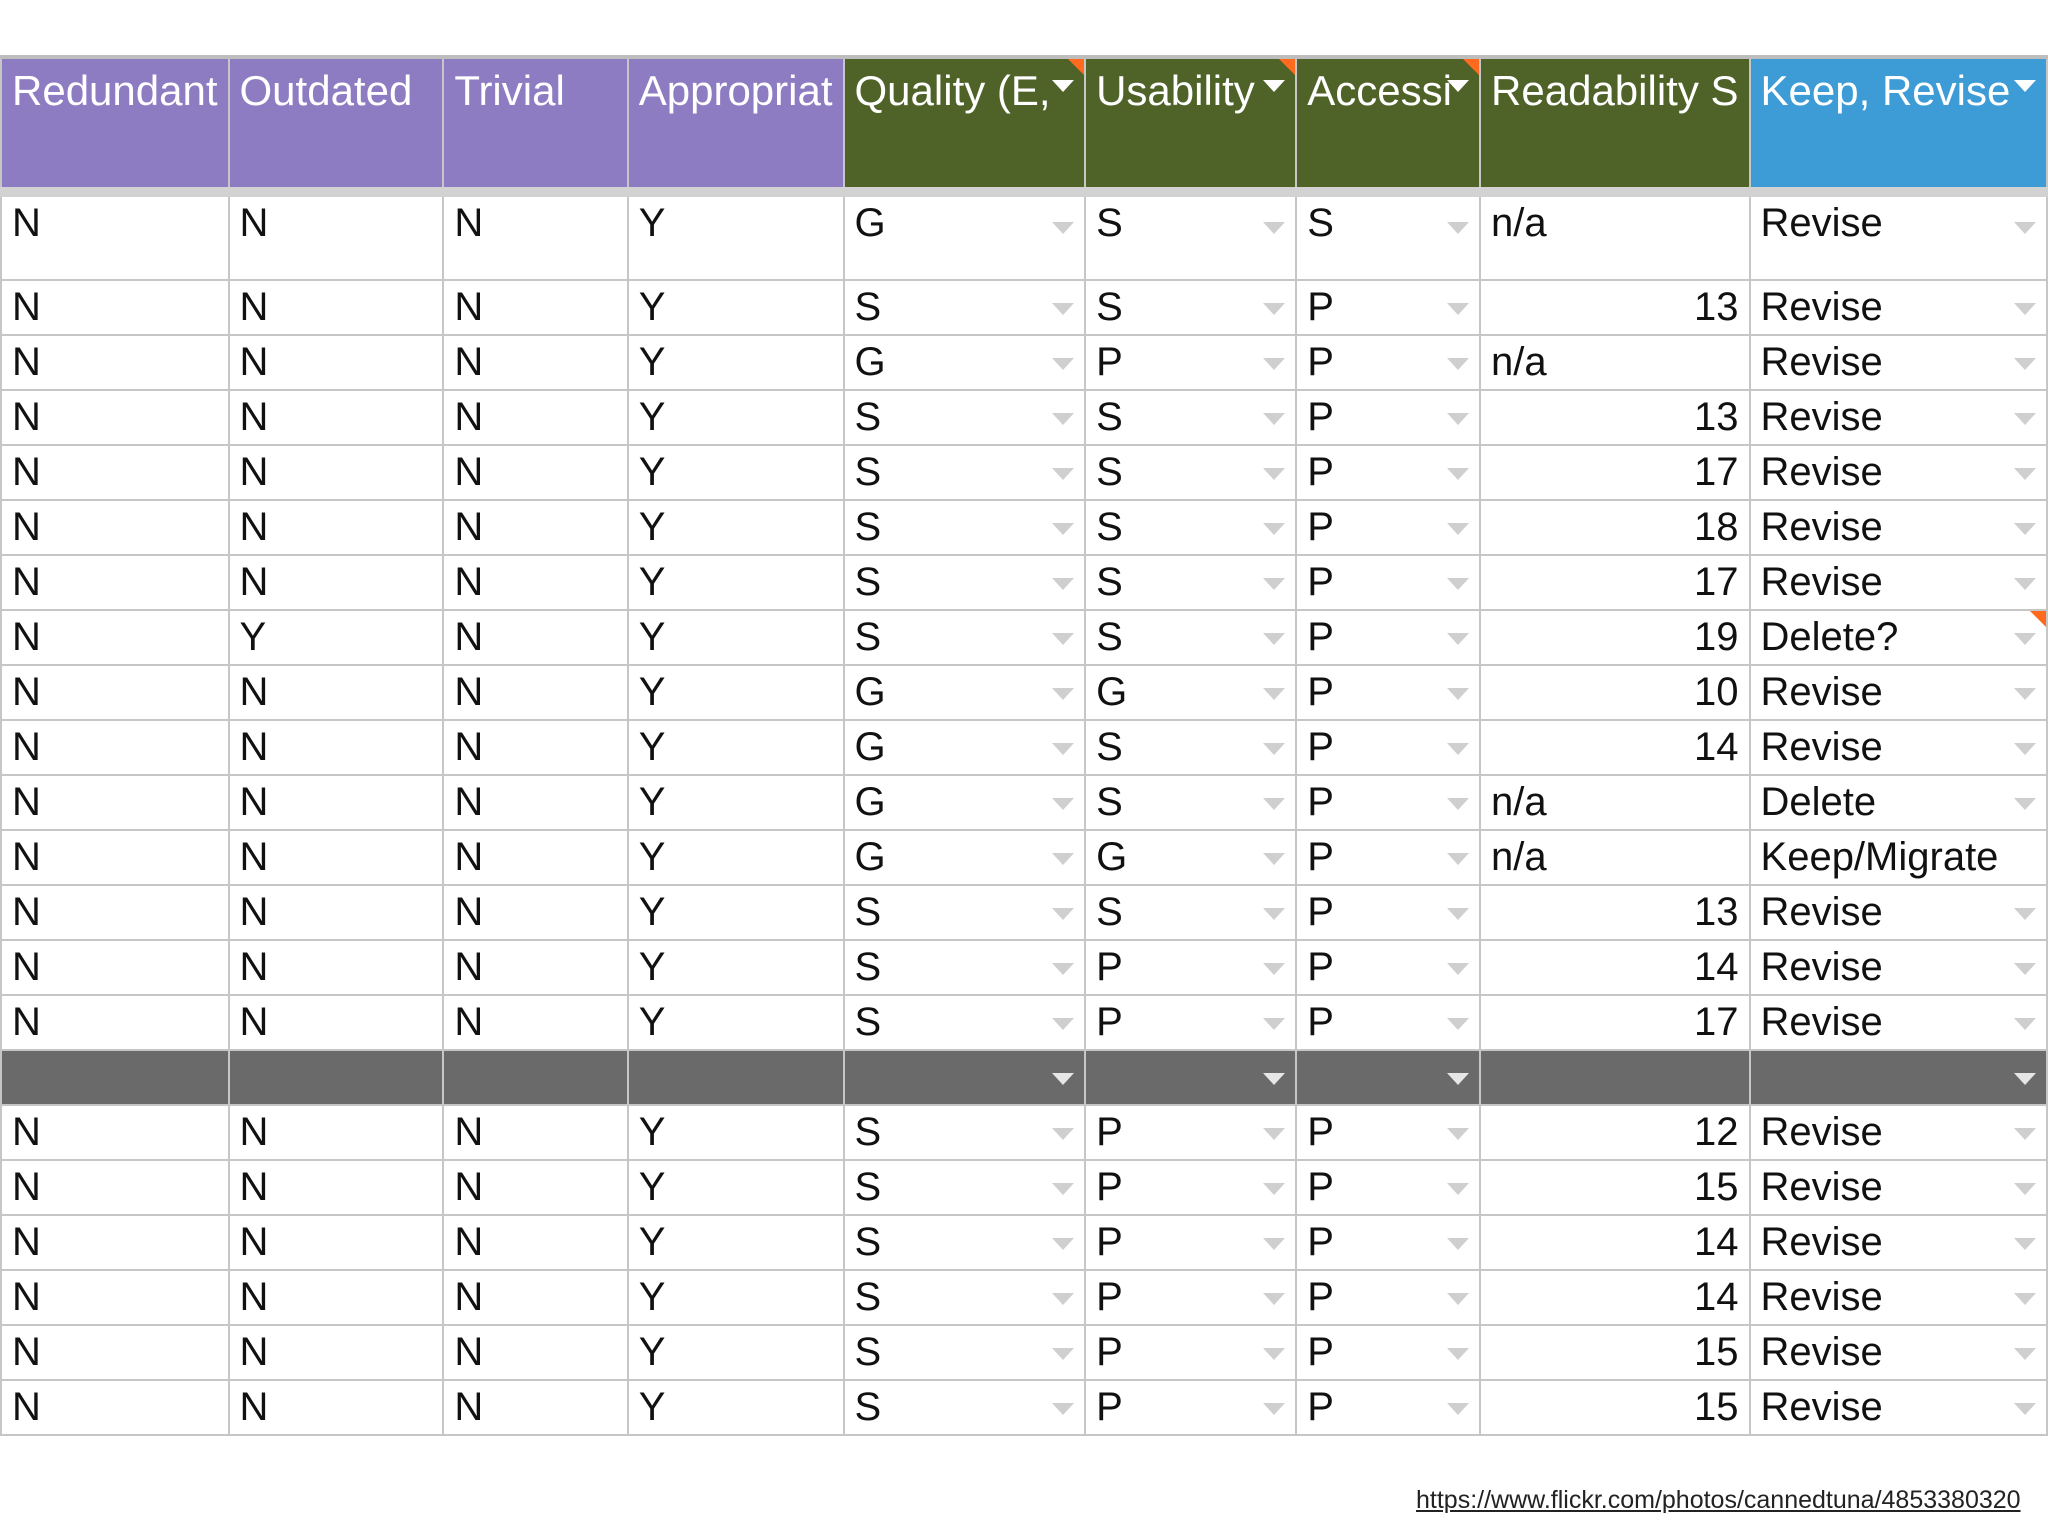 The image size is (2048, 1536). What do you see at coordinates (1615, 857) in the screenshot?
I see `cell-readability: n/a` at bounding box center [1615, 857].